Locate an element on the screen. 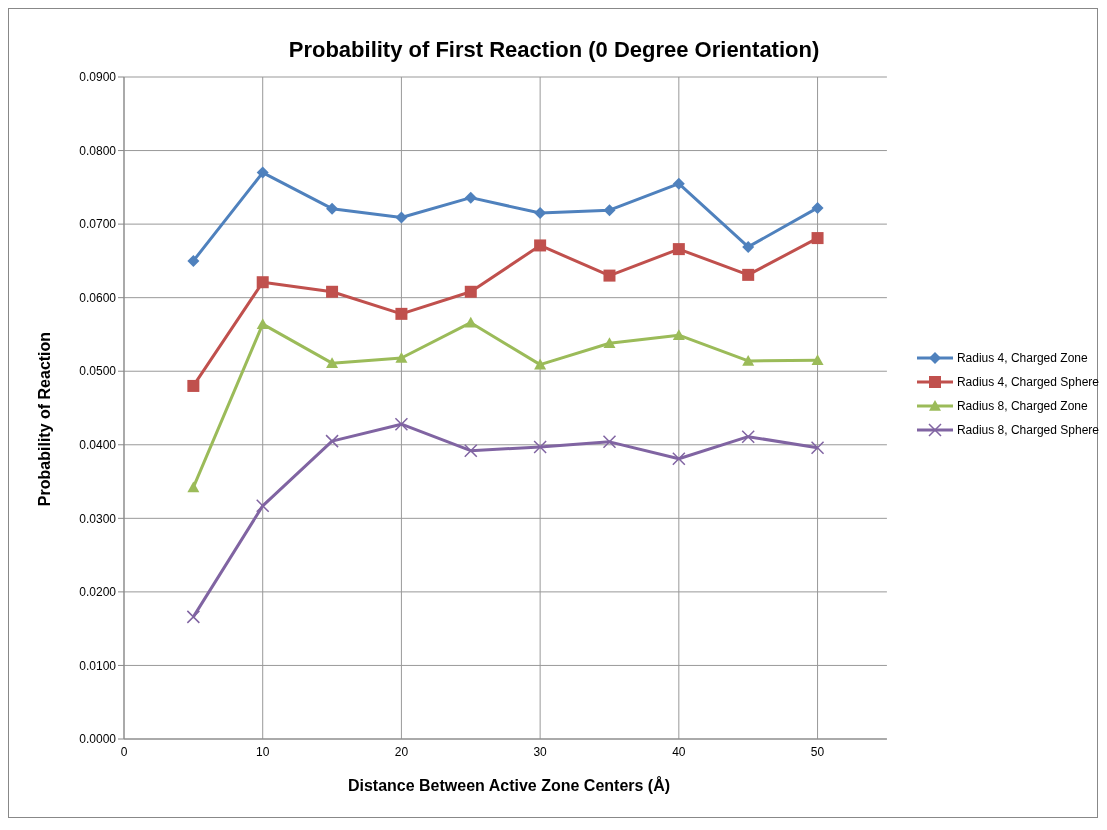 The image size is (1107, 830). legend-label: Radius 4, Charged Zone is located at coordinates (1022, 358).